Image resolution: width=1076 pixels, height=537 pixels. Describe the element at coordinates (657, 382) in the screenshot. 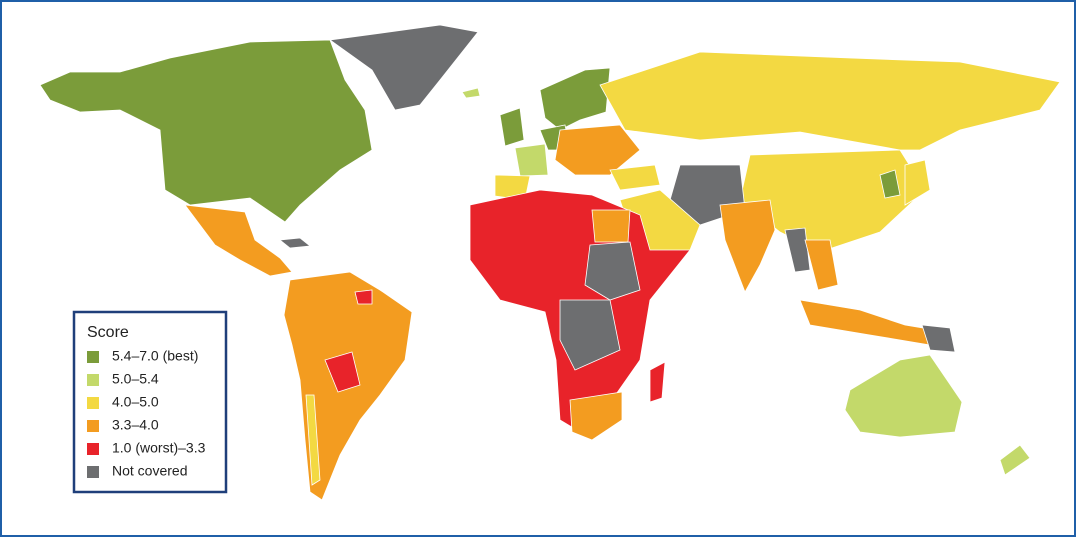

I see `madagascar` at that location.